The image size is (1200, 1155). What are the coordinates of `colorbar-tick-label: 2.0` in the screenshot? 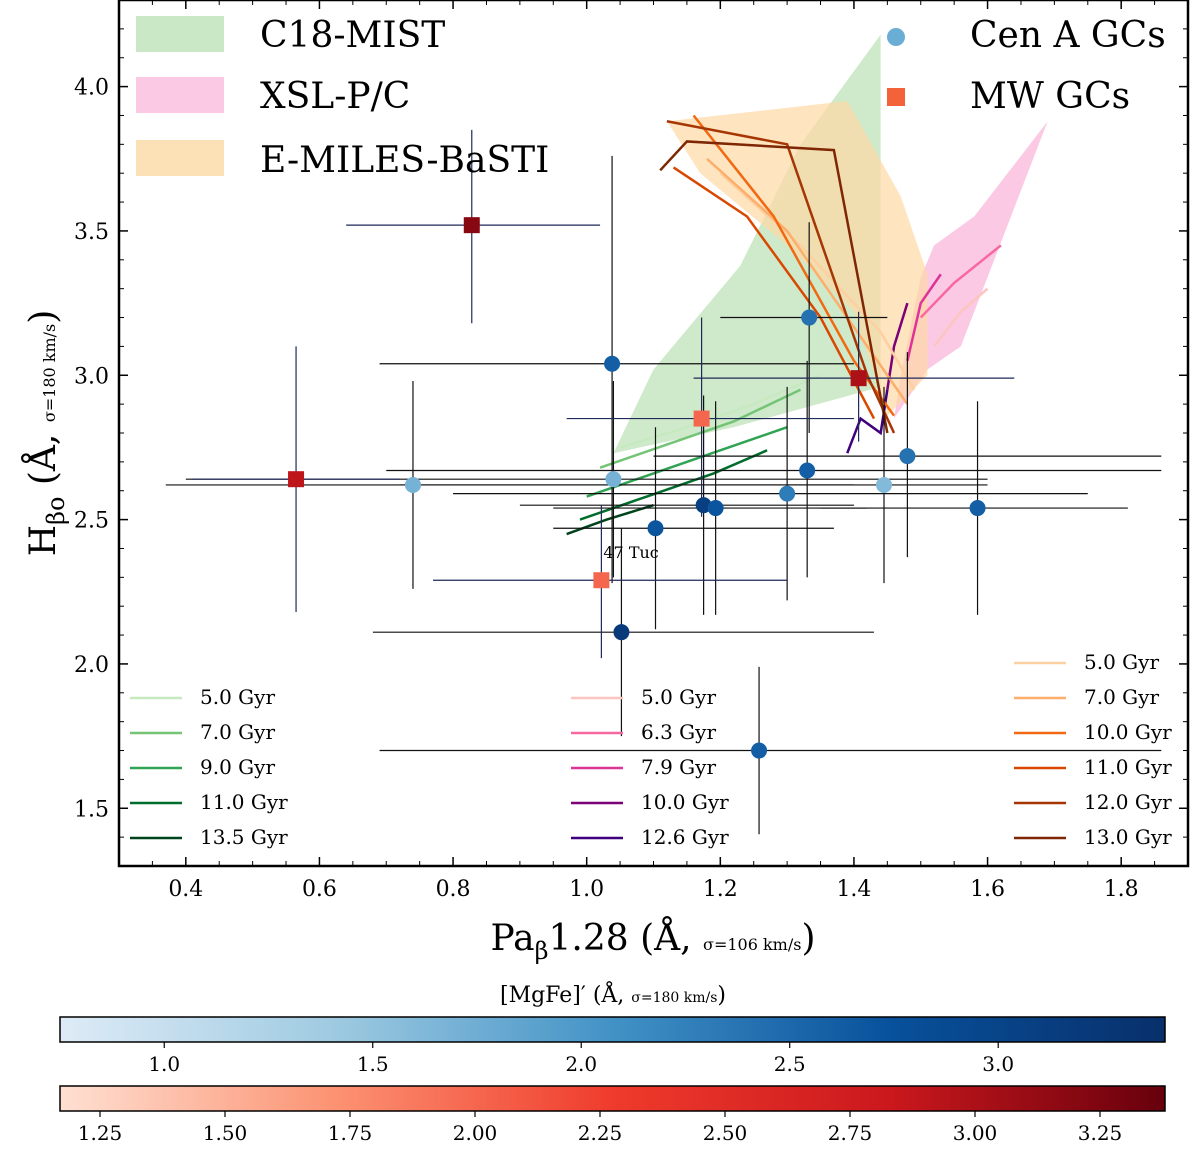 It's located at (581, 1064).